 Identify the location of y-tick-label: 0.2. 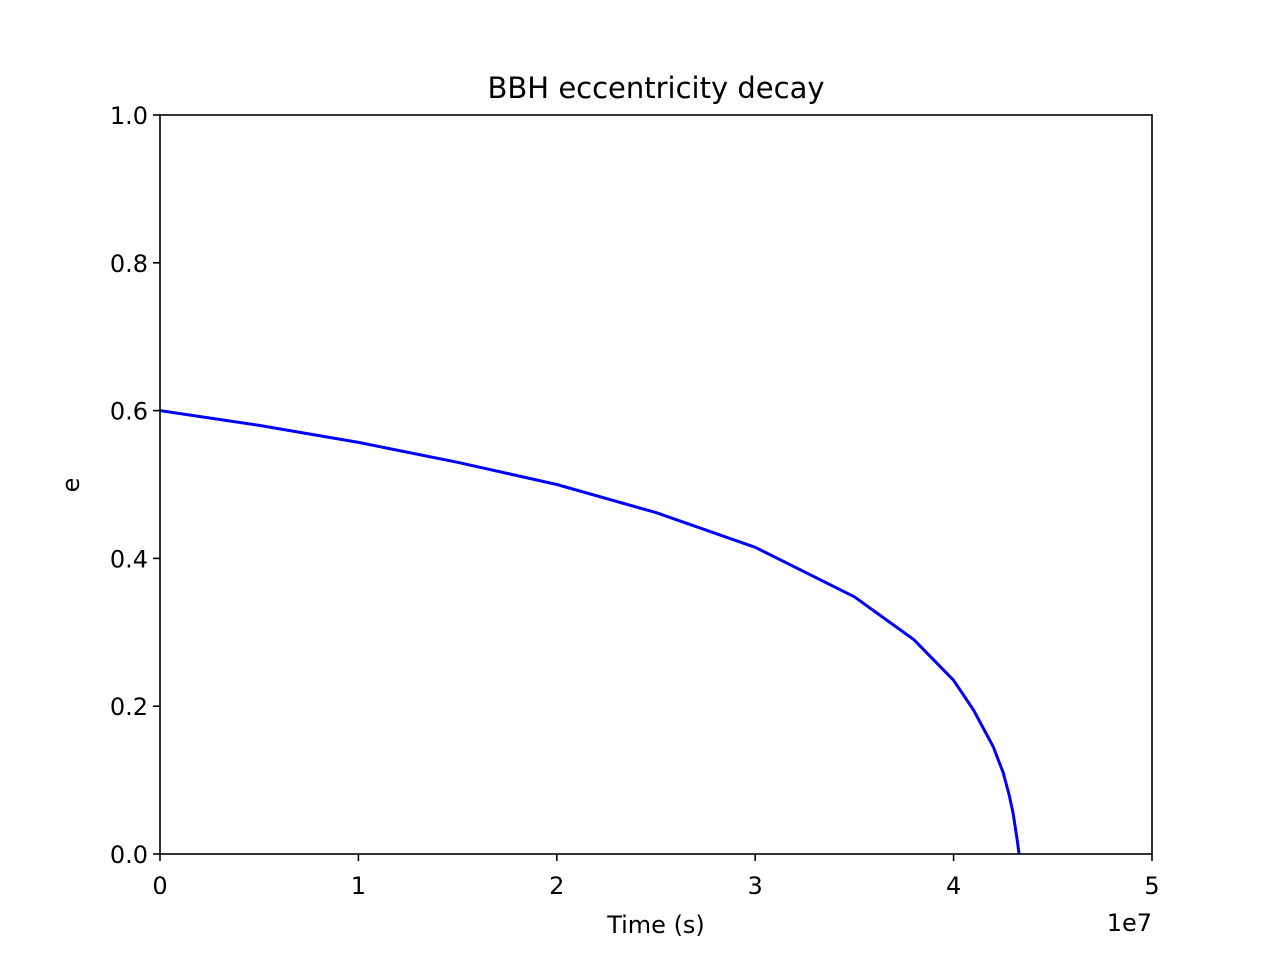
(129, 707).